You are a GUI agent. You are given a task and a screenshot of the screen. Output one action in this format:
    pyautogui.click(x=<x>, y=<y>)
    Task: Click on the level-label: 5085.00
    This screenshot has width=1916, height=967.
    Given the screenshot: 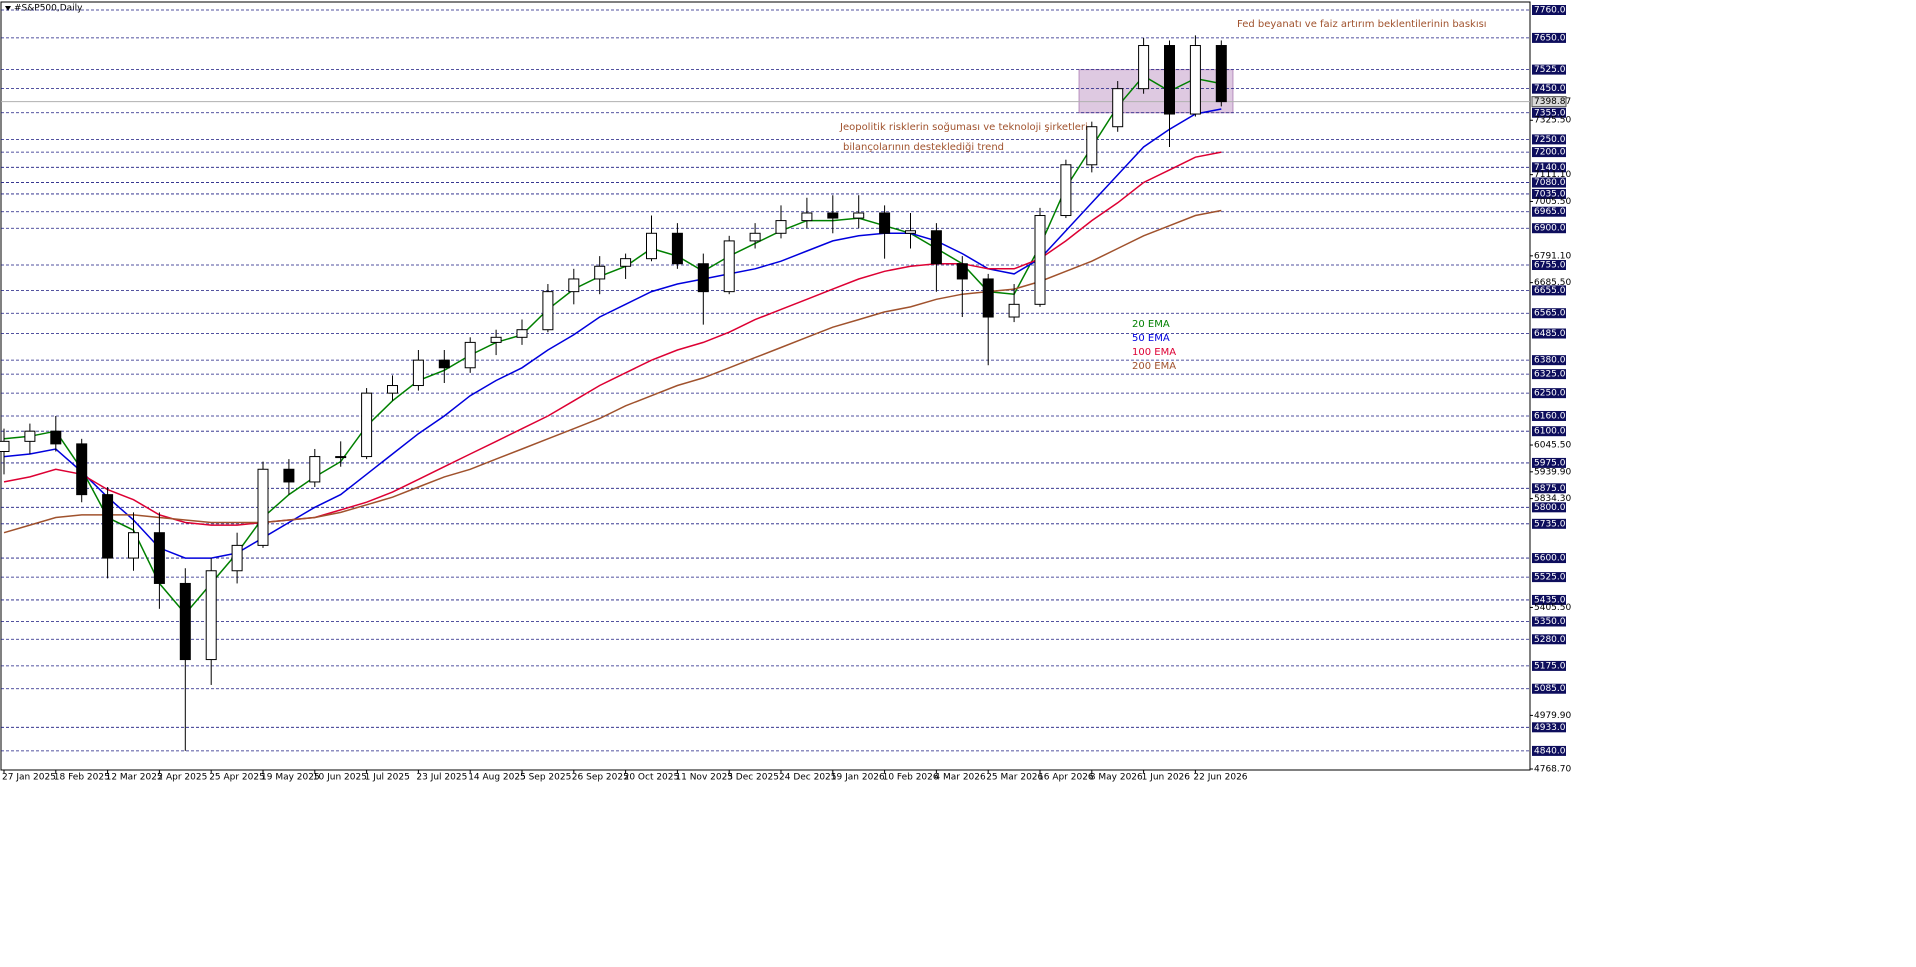 What is the action you would take?
    pyautogui.click(x=1552, y=689)
    